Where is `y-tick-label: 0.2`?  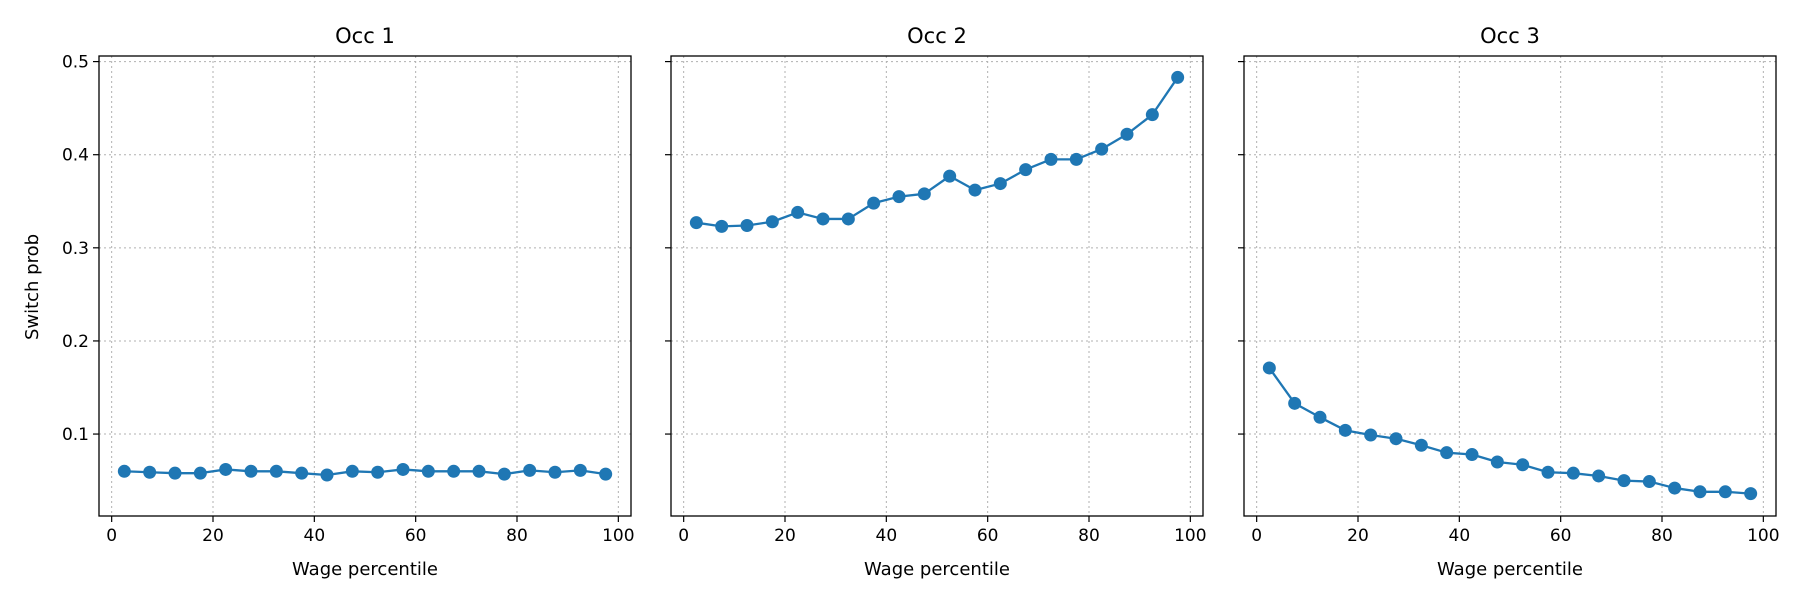
y-tick-label: 0.2 is located at coordinates (75, 342).